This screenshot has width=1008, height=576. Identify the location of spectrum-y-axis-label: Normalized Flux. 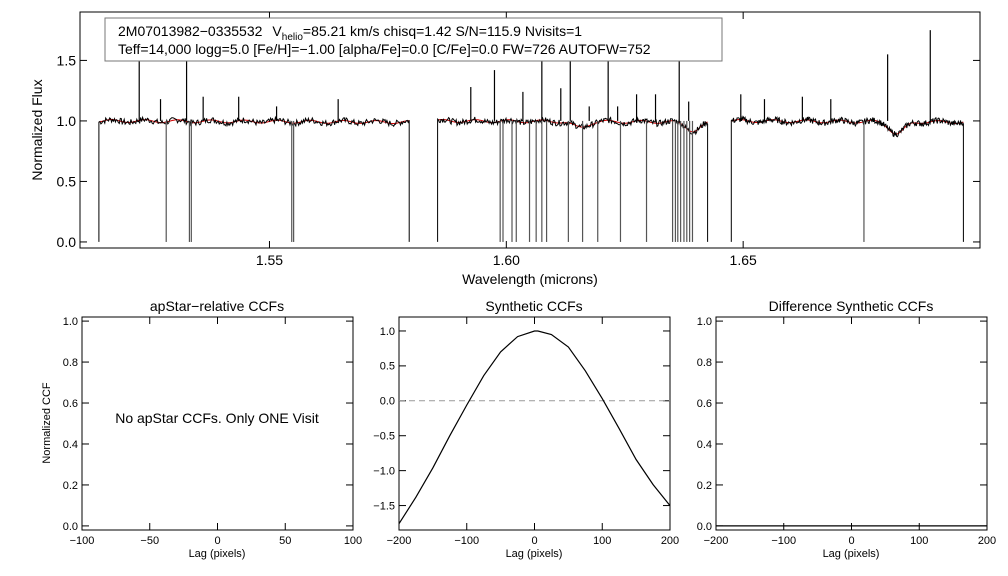
(37, 129).